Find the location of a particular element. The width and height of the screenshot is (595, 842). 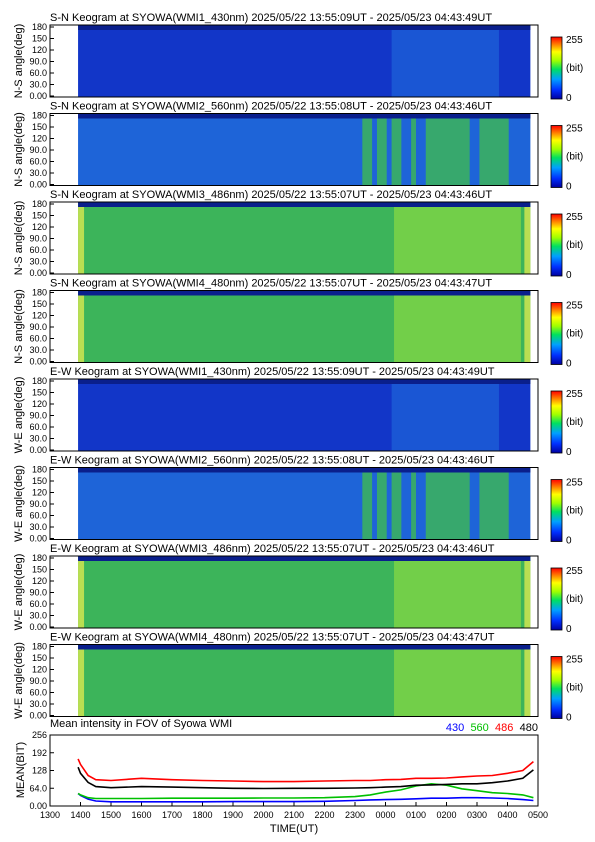

chart-xtick-label: 0000 is located at coordinates (385, 815).